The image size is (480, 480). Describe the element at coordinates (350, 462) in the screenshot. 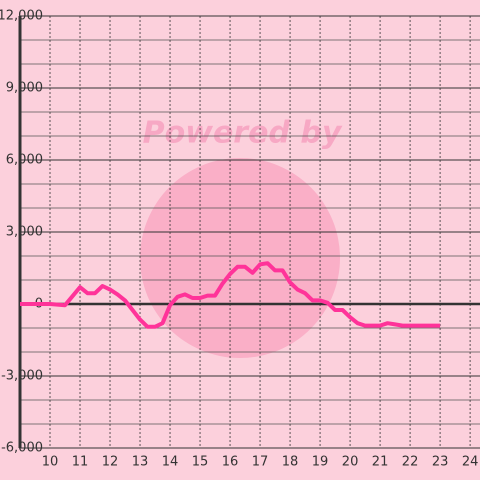

I see `x-tick-label: 20` at that location.